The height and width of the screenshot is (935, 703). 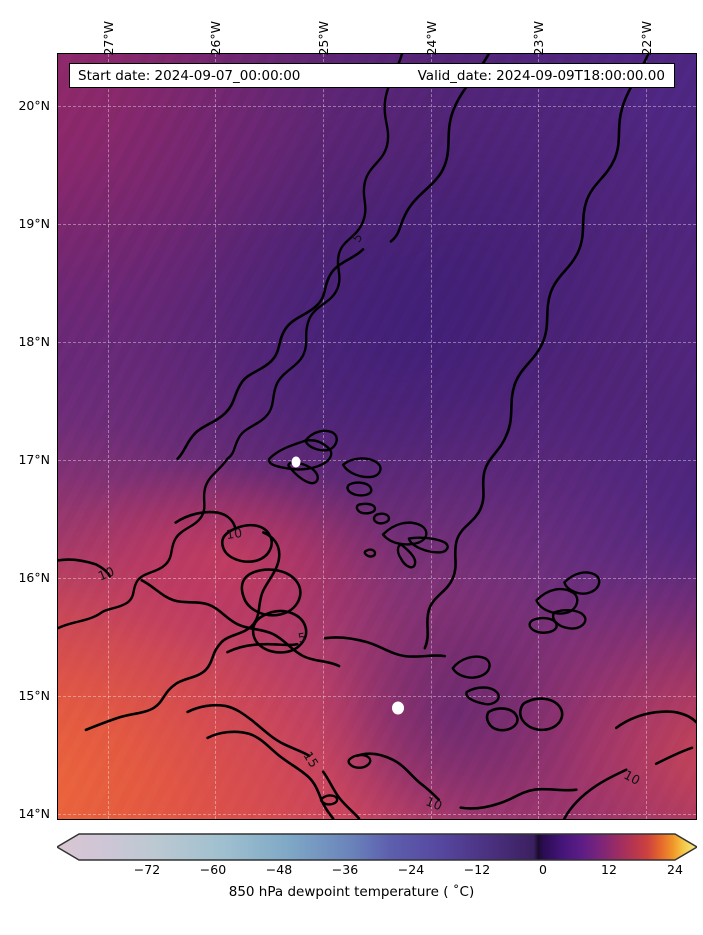 What do you see at coordinates (34, 577) in the screenshot?
I see `lat-tick-label-16n: 16°N` at bounding box center [34, 577].